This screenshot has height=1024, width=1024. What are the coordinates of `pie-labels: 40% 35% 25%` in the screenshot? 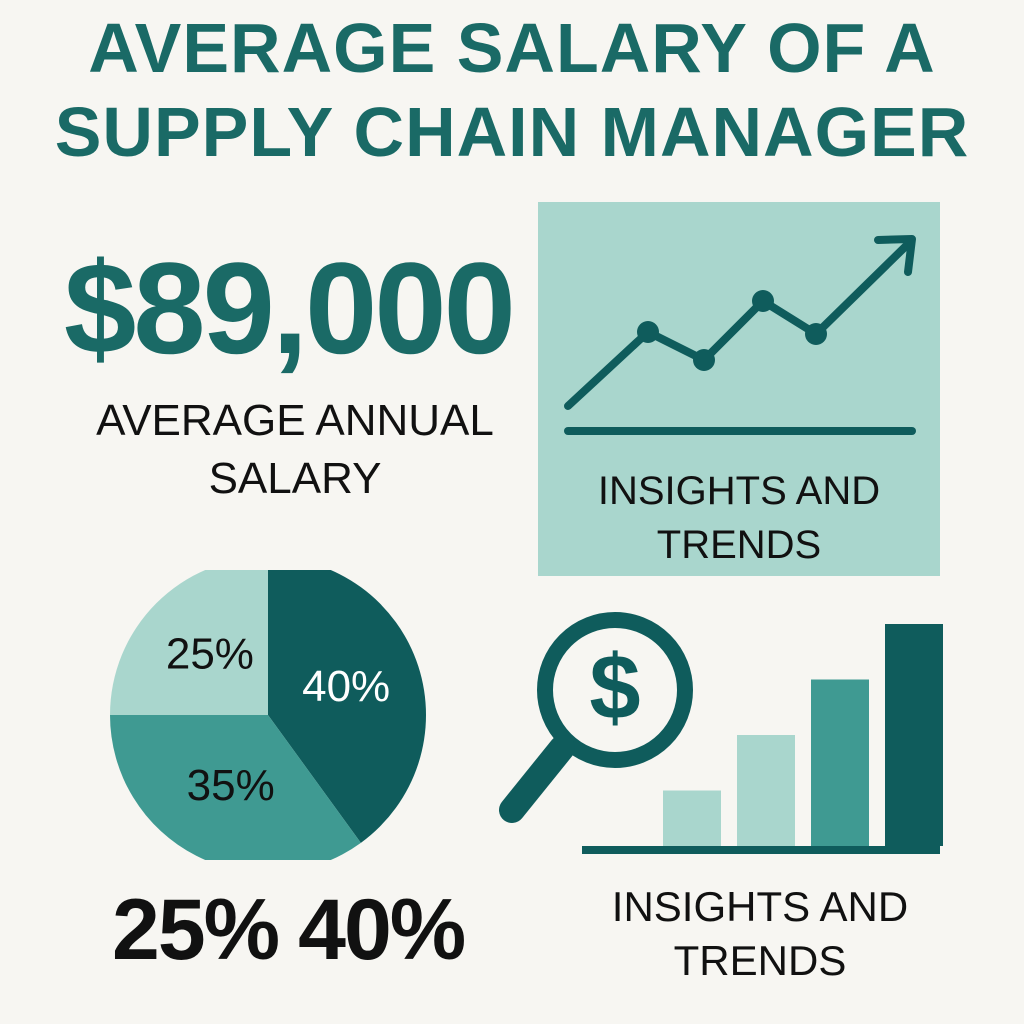 It's located at (278, 720).